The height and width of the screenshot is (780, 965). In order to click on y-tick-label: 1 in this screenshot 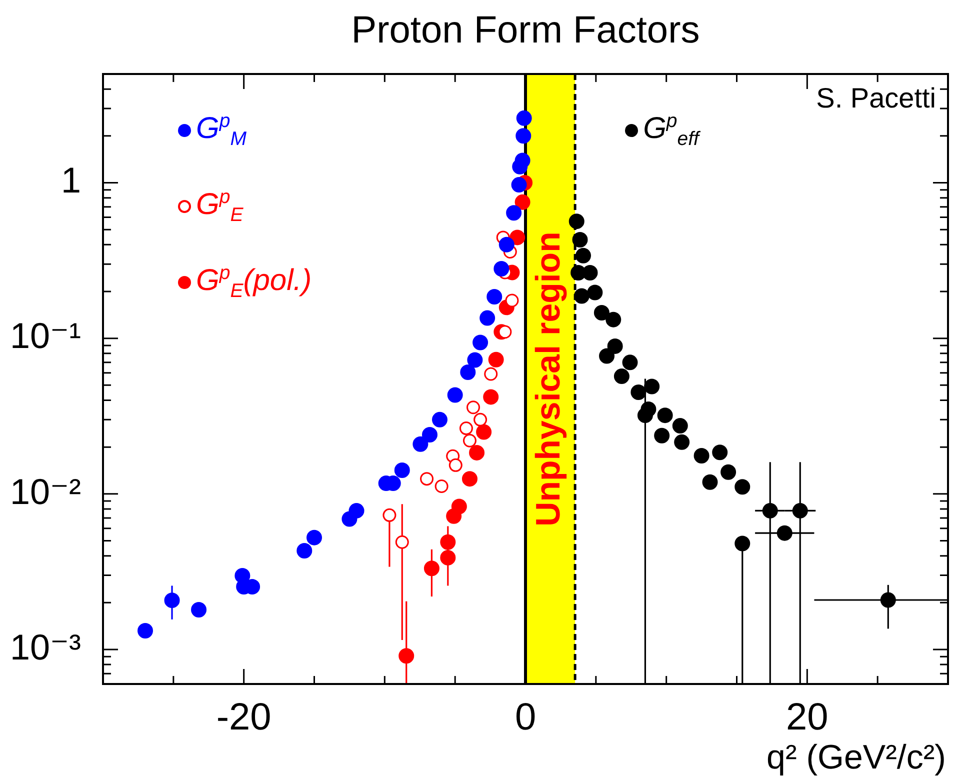, I will do `click(70, 180)`.